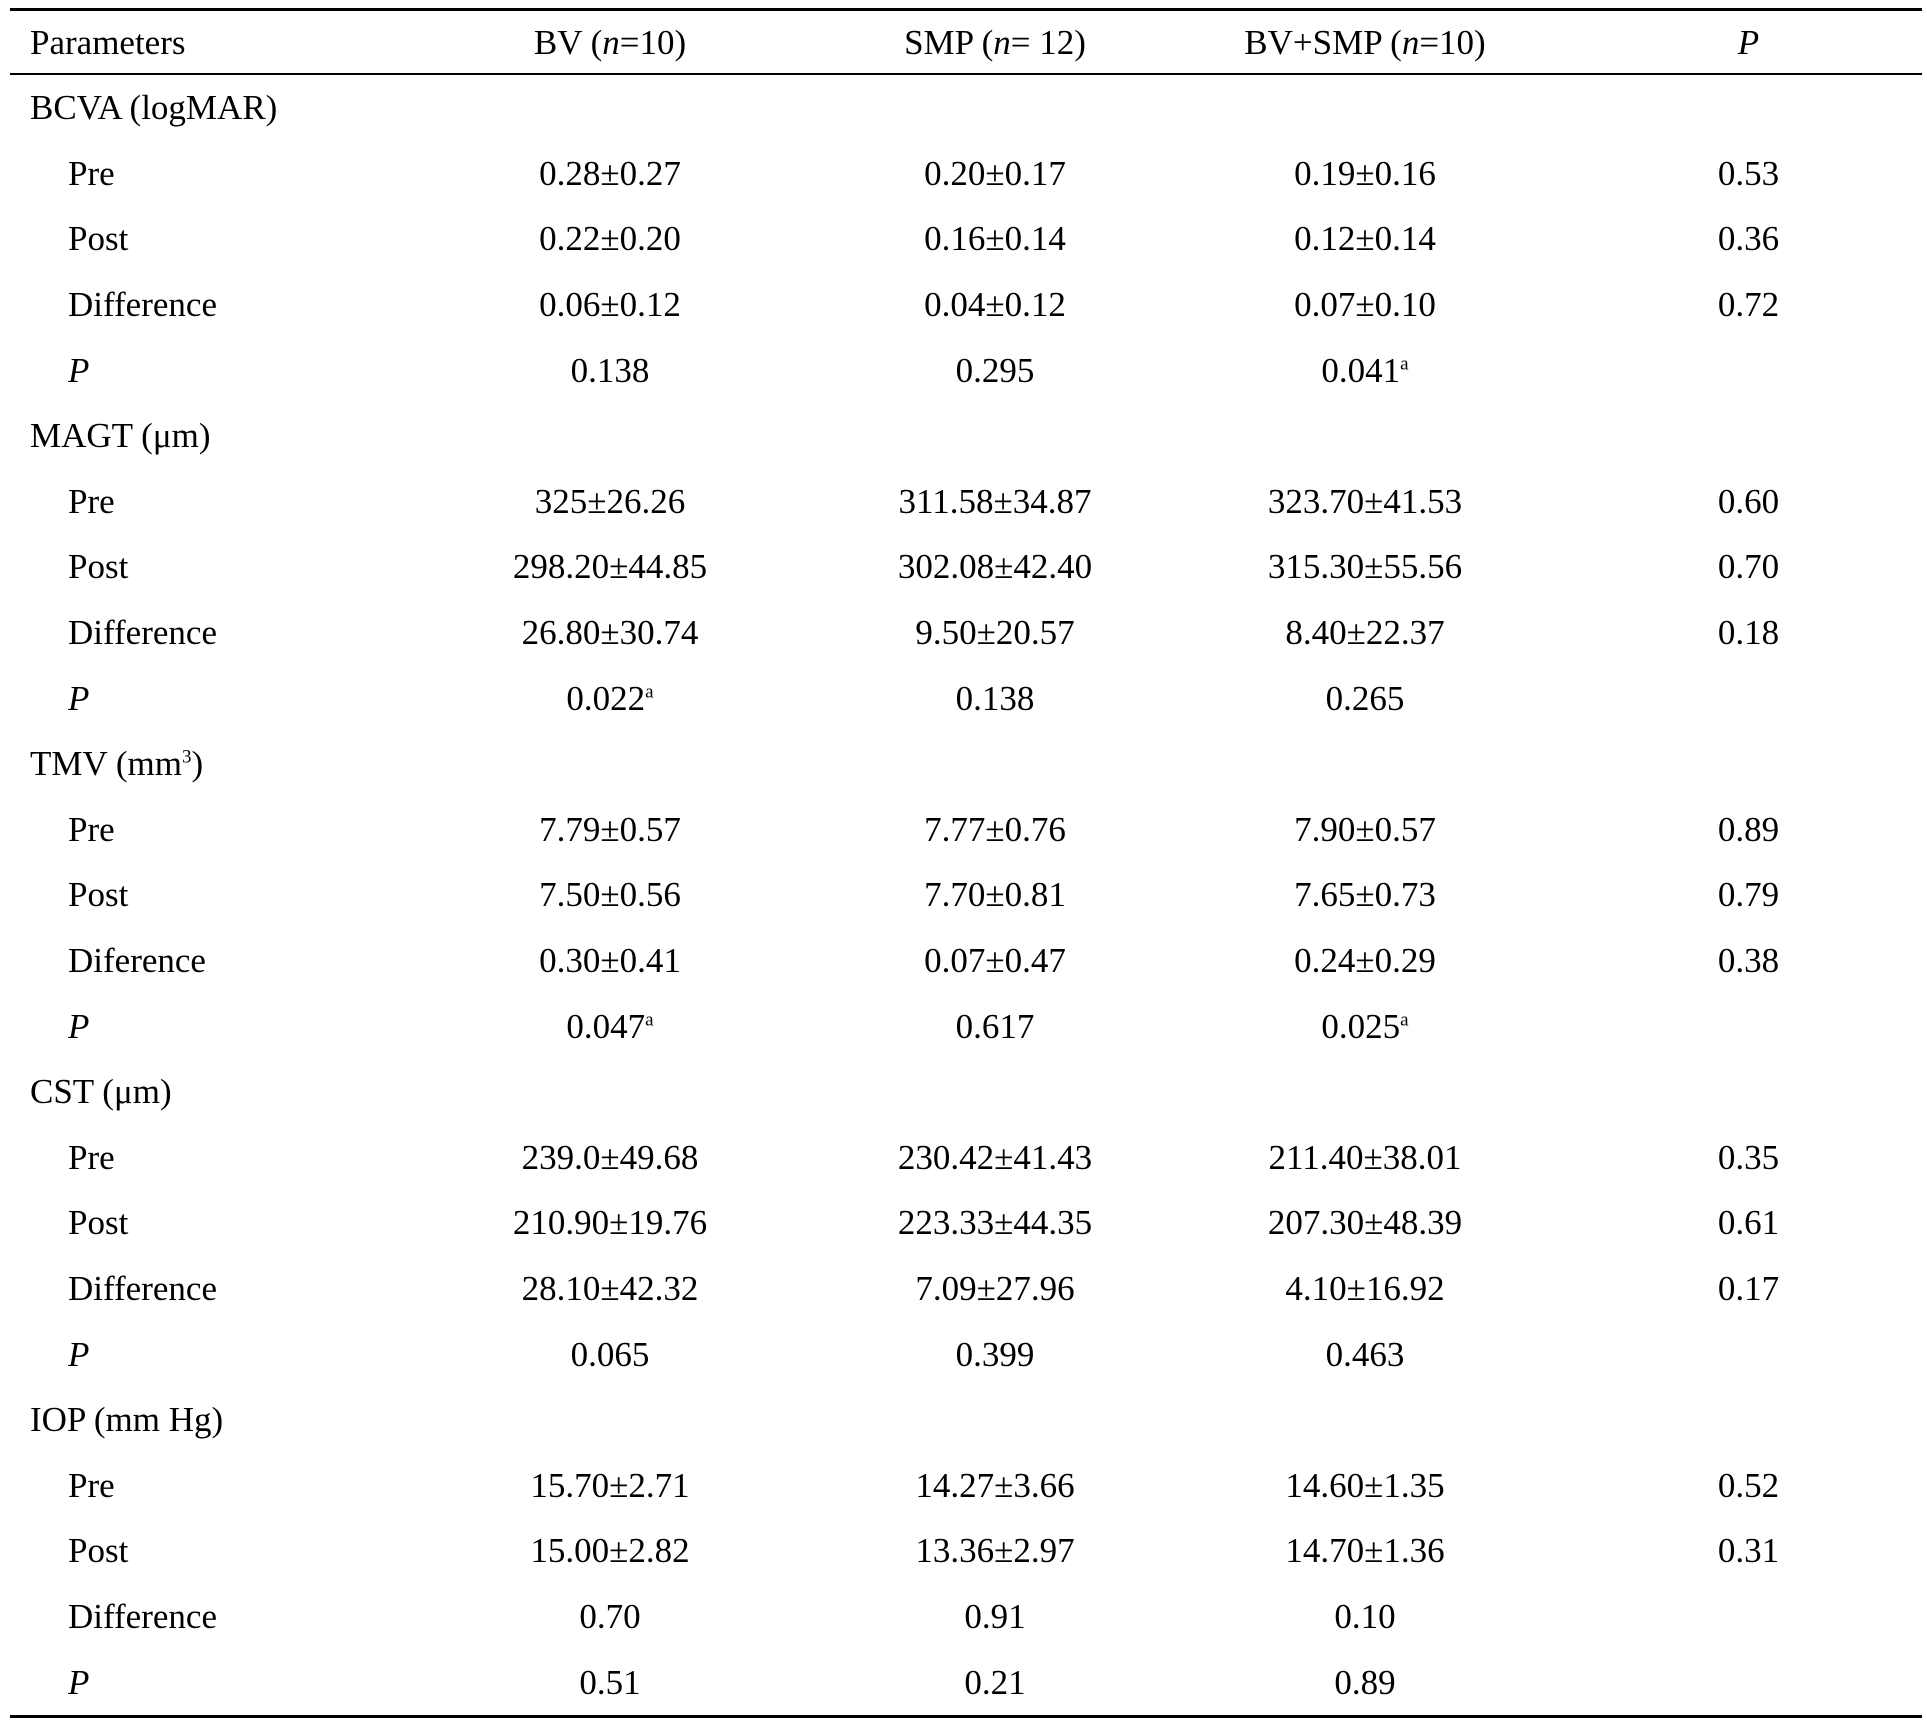 Image resolution: width=1927 pixels, height=1727 pixels. What do you see at coordinates (1365, 895) in the screenshot?
I see `cell-bv-smp: 7.65±0.73` at bounding box center [1365, 895].